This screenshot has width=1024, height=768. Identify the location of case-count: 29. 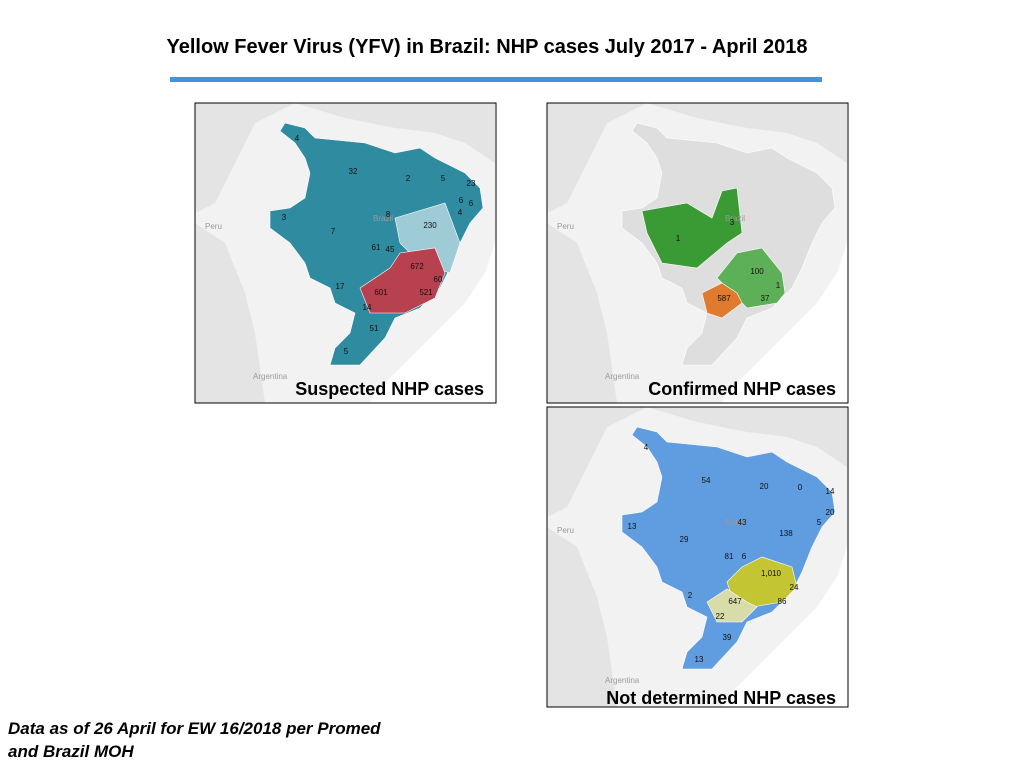
(684, 539).